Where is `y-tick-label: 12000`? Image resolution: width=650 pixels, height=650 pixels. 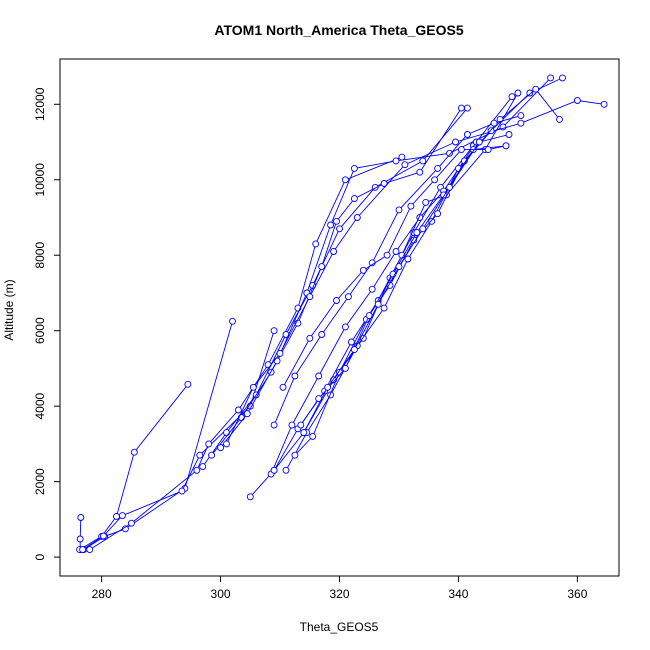
y-tick-label: 12000 is located at coordinates (40, 104).